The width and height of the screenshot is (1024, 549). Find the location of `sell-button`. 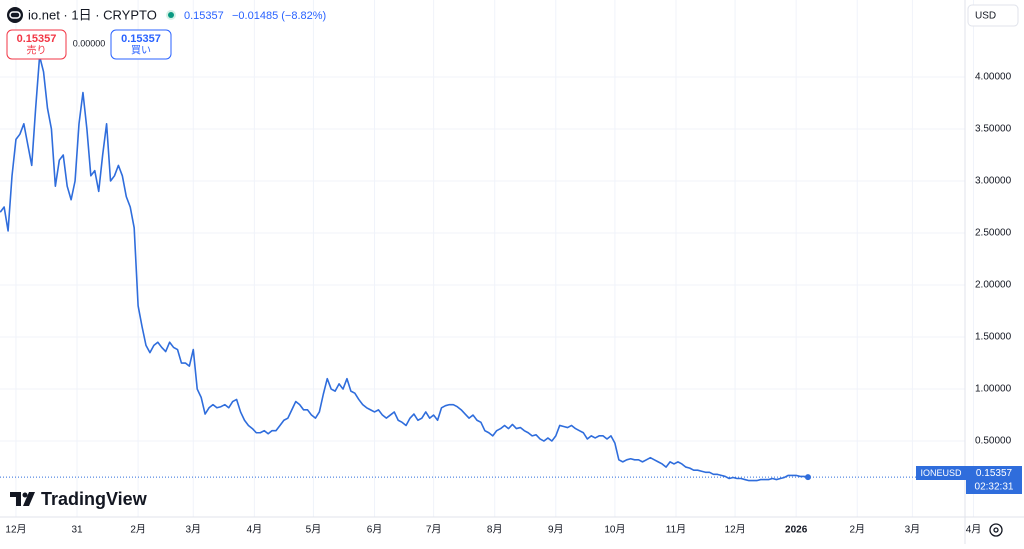

sell-button is located at coordinates (36, 44).